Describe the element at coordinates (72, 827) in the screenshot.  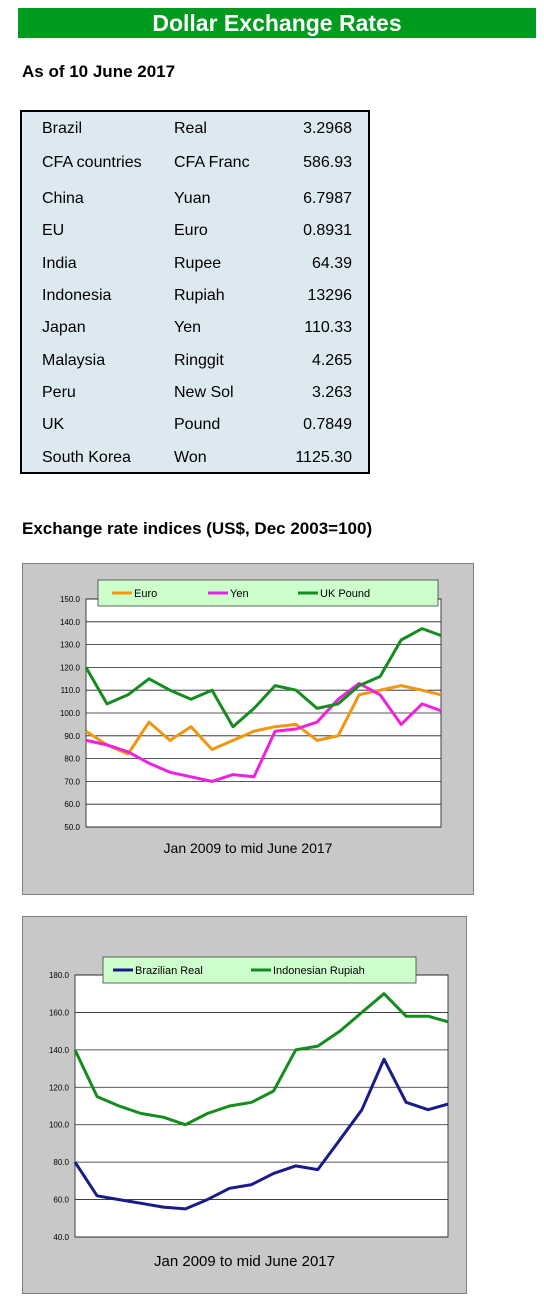
I see `y-tick-label: 50.0` at that location.